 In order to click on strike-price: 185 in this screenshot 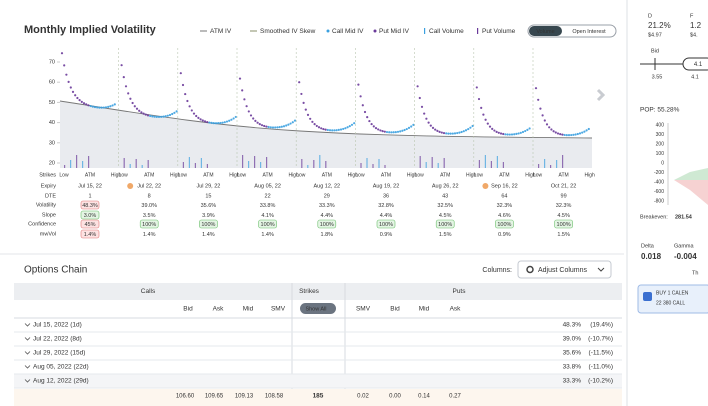, I will do `click(318, 396)`.